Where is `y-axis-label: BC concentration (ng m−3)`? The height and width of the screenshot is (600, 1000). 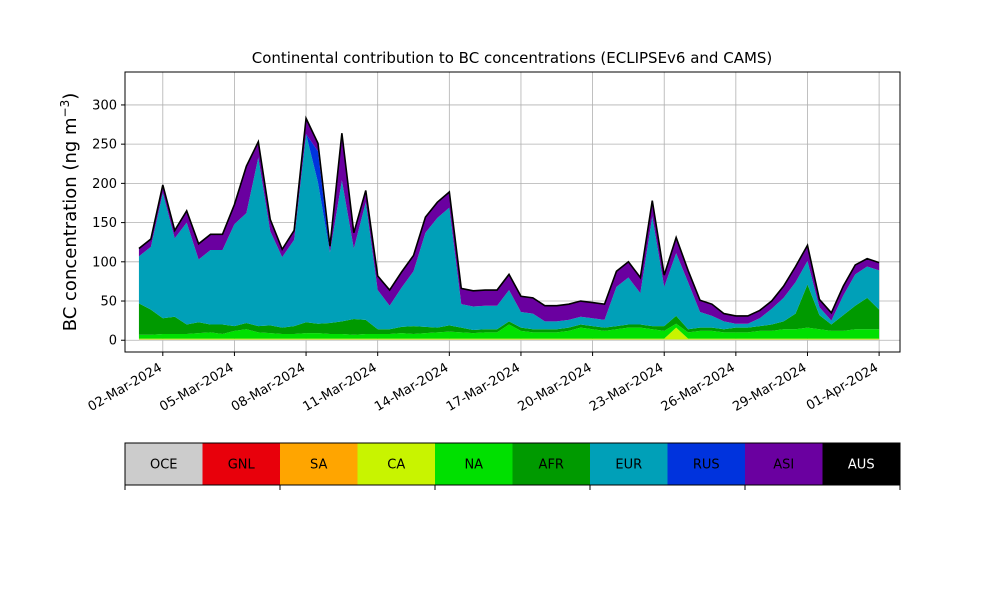 y-axis-label: BC concentration (ng m−3) is located at coordinates (69, 212).